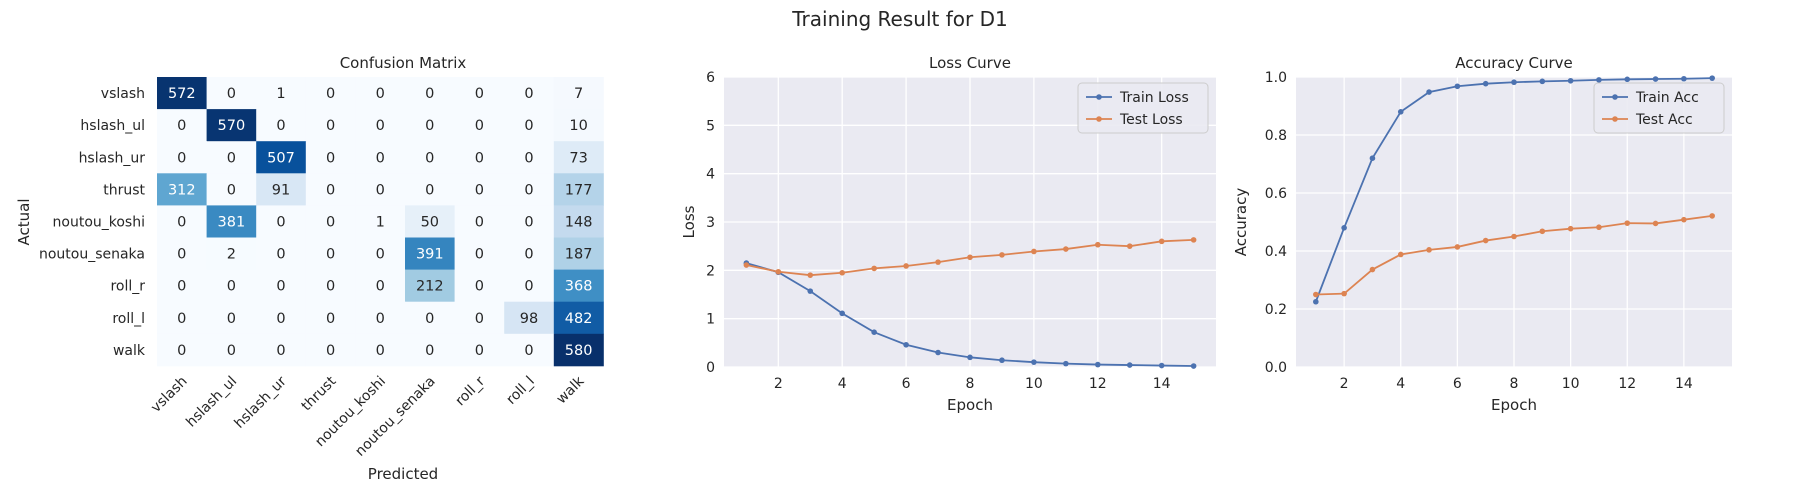 Image resolution: width=1800 pixels, height=500 pixels. Describe the element at coordinates (280, 94) in the screenshot. I see `heatmap-cell-value: 1` at that location.